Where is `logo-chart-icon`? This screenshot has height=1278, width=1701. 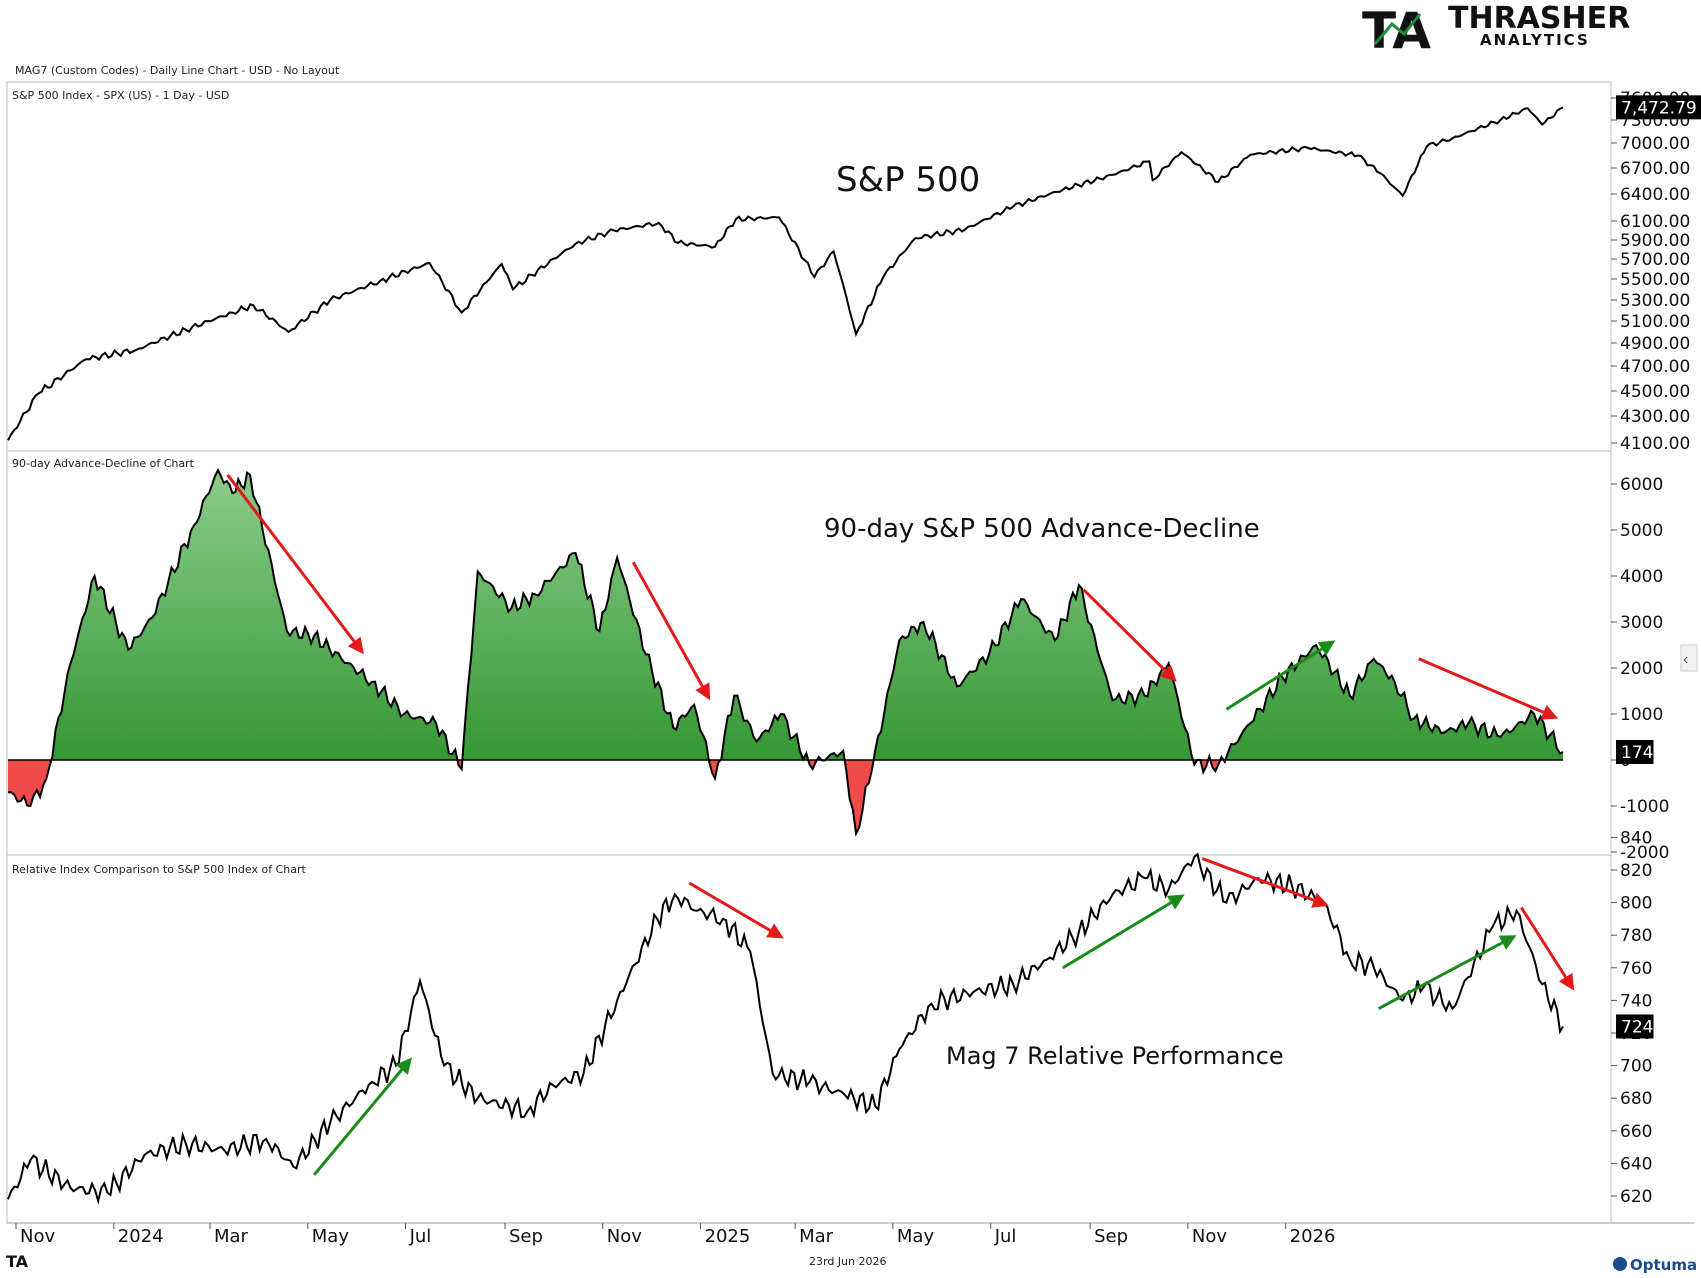 logo-chart-icon is located at coordinates (1397, 29).